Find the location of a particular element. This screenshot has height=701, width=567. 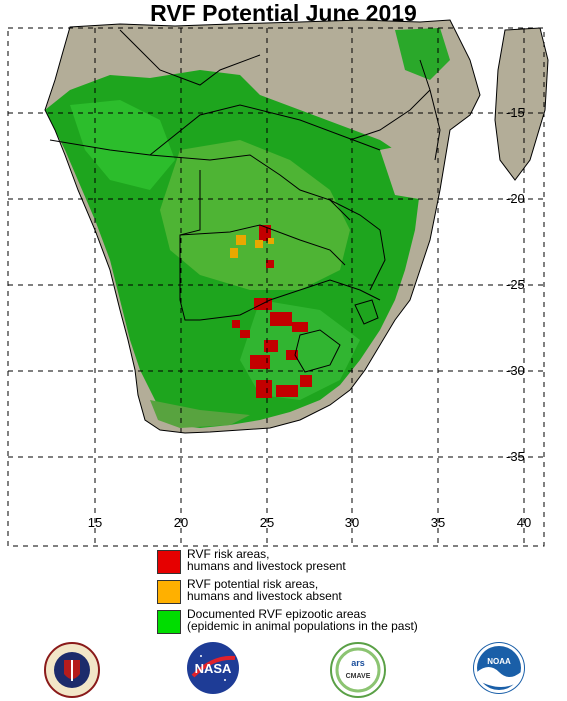

lon-label-25: 25 is located at coordinates (267, 522).